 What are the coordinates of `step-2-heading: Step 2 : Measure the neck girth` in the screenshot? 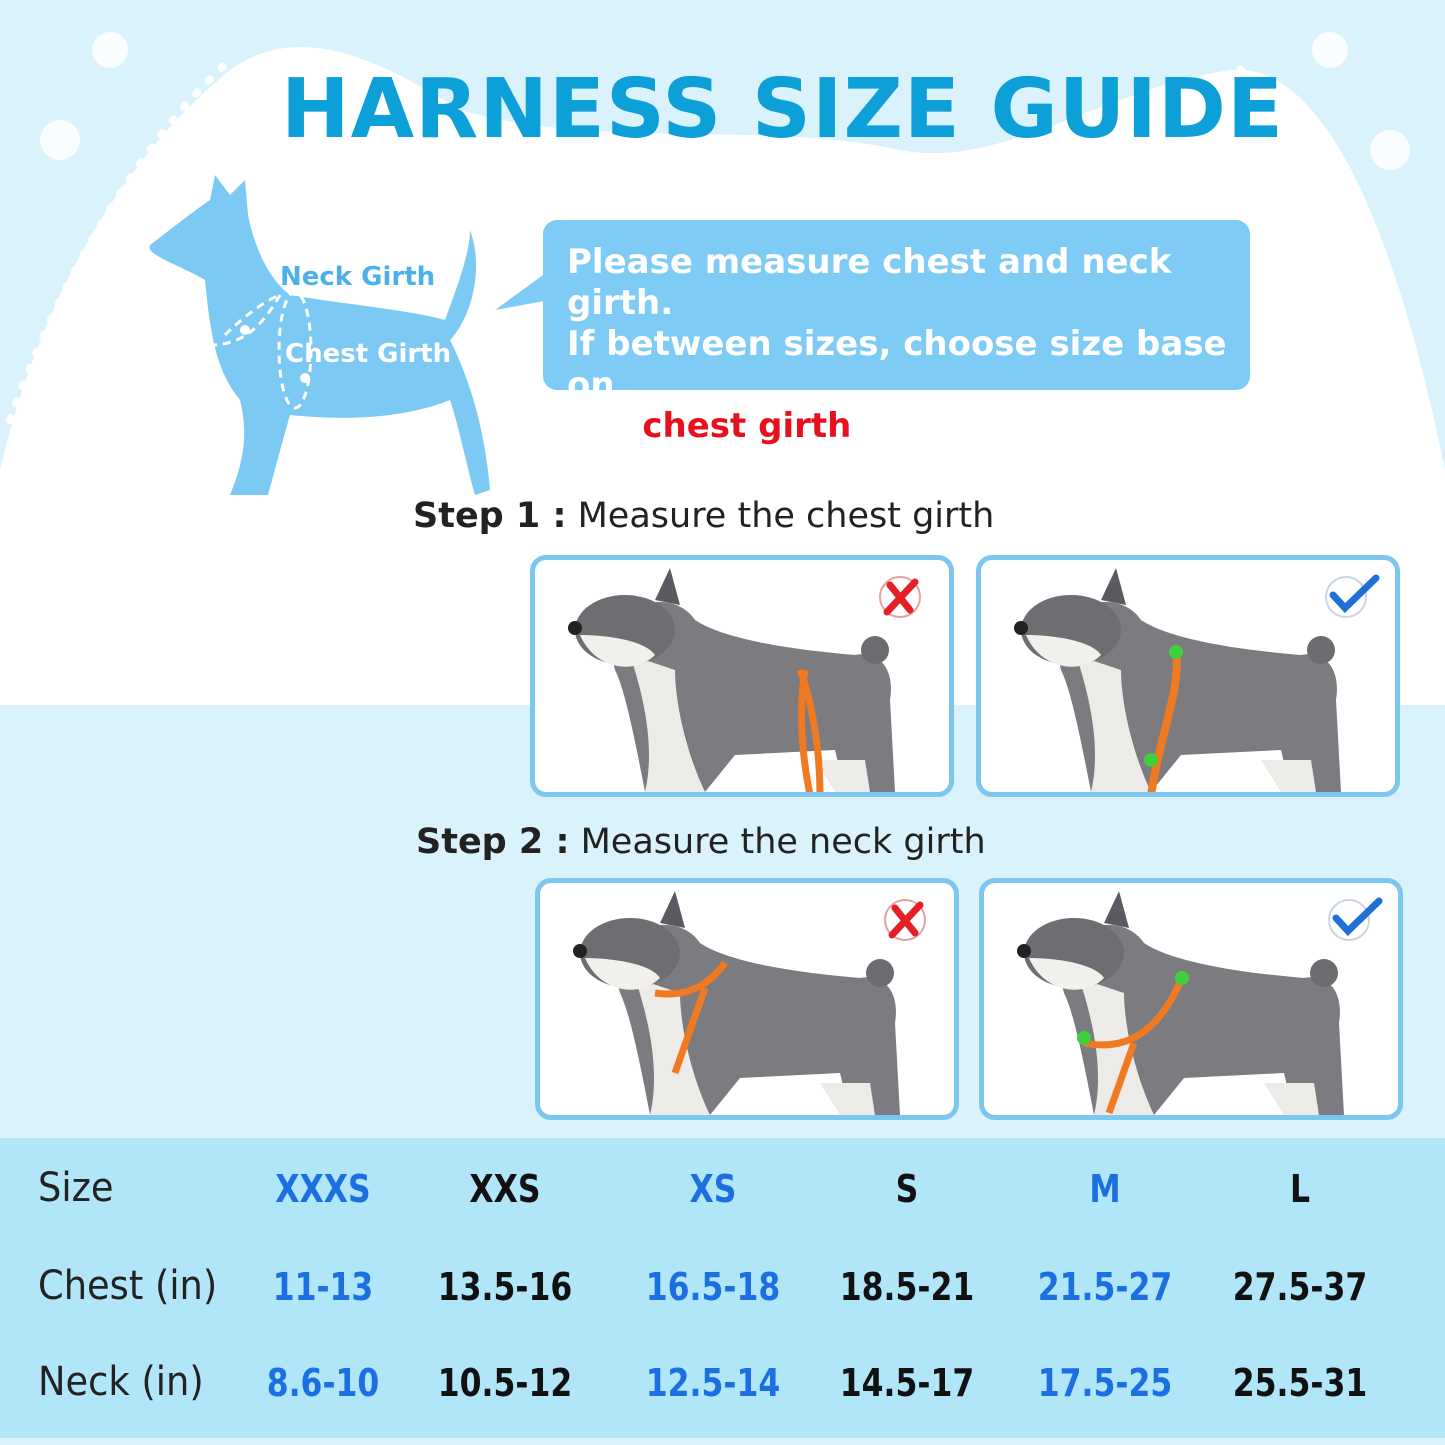 It's located at (701, 842).